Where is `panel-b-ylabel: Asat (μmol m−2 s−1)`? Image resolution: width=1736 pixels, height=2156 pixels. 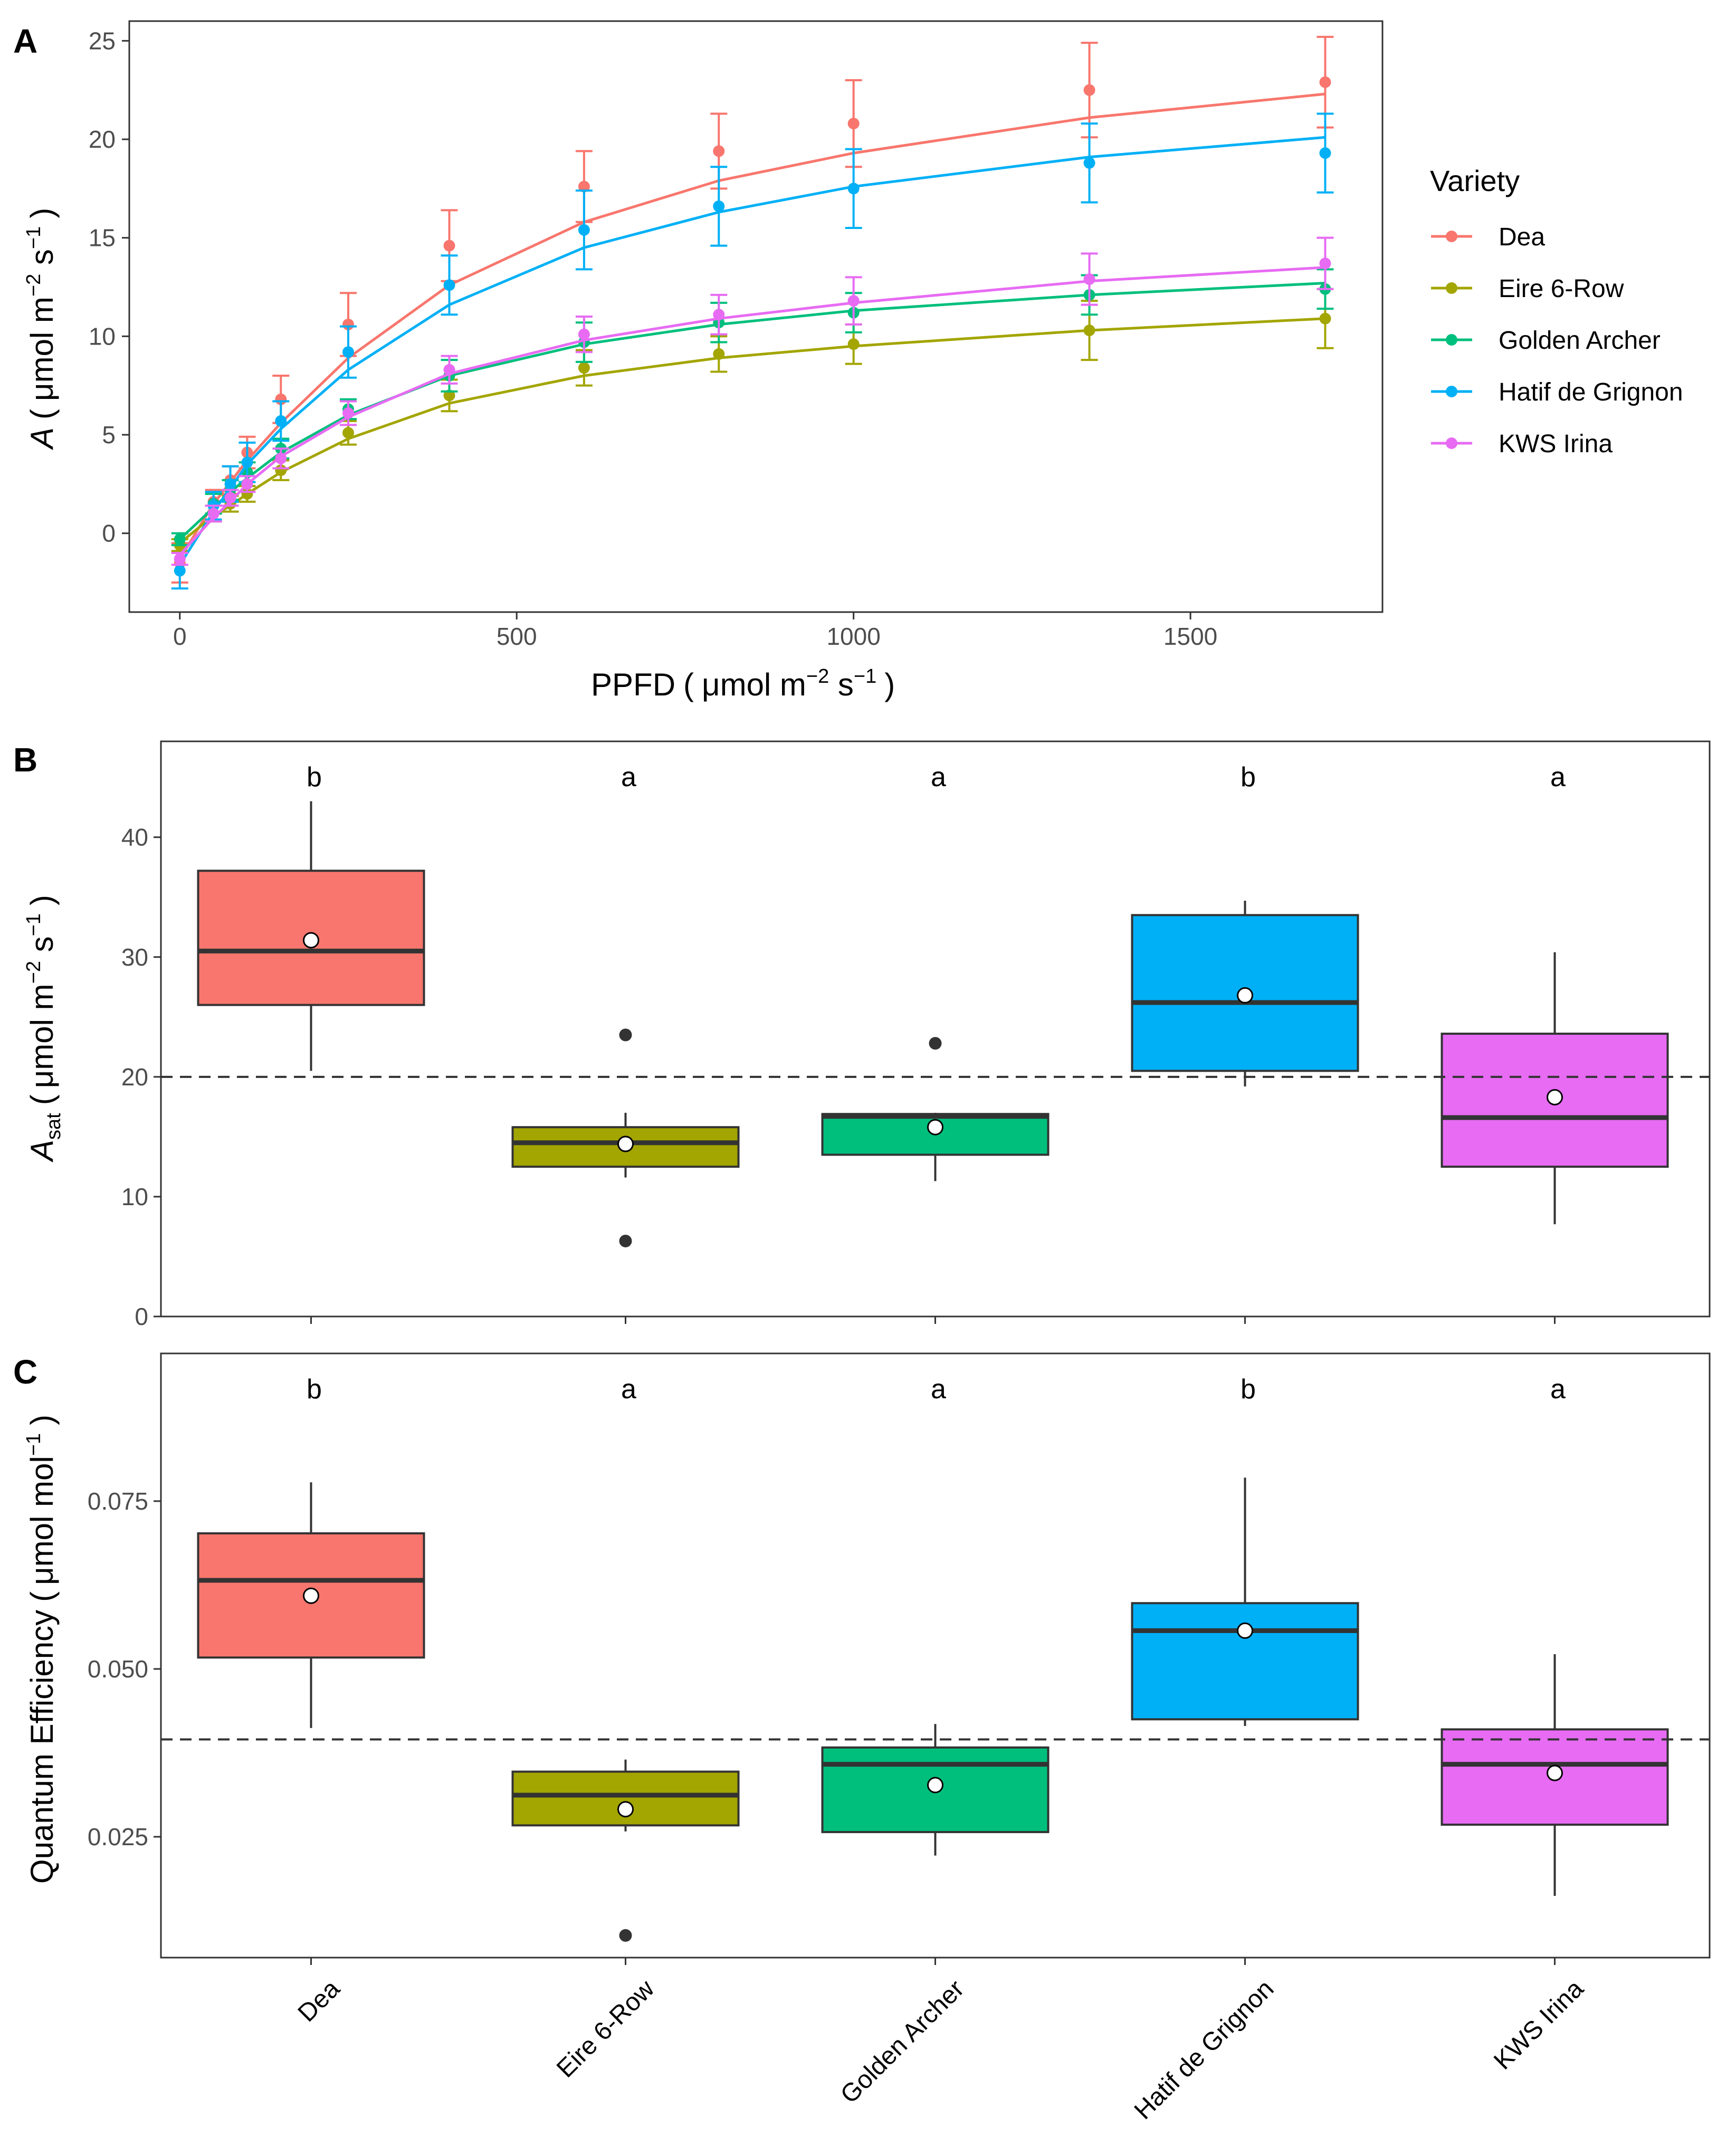 panel-b-ylabel: Asat (μmol m−2 s−1) is located at coordinates (44, 1028).